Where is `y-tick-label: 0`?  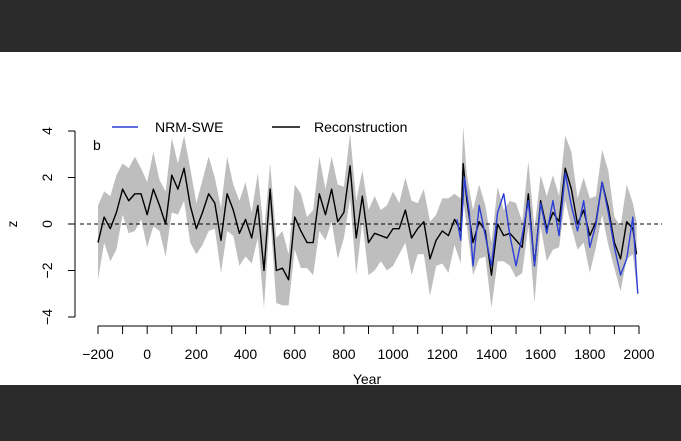
y-tick-label: 0 is located at coordinates (47, 224).